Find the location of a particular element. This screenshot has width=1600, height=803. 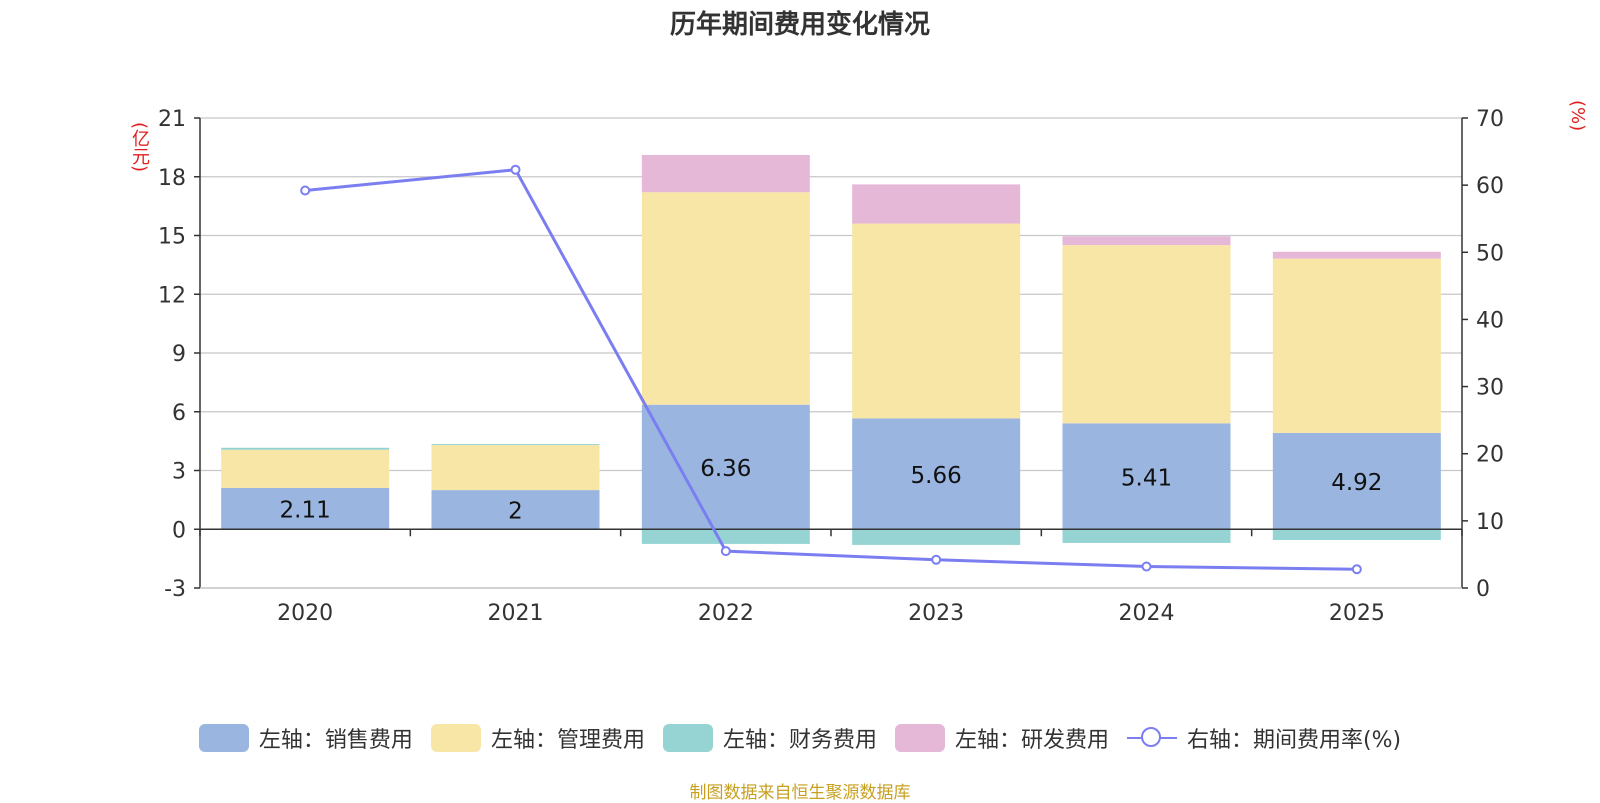

legend-swatch-admin is located at coordinates (455, 738).